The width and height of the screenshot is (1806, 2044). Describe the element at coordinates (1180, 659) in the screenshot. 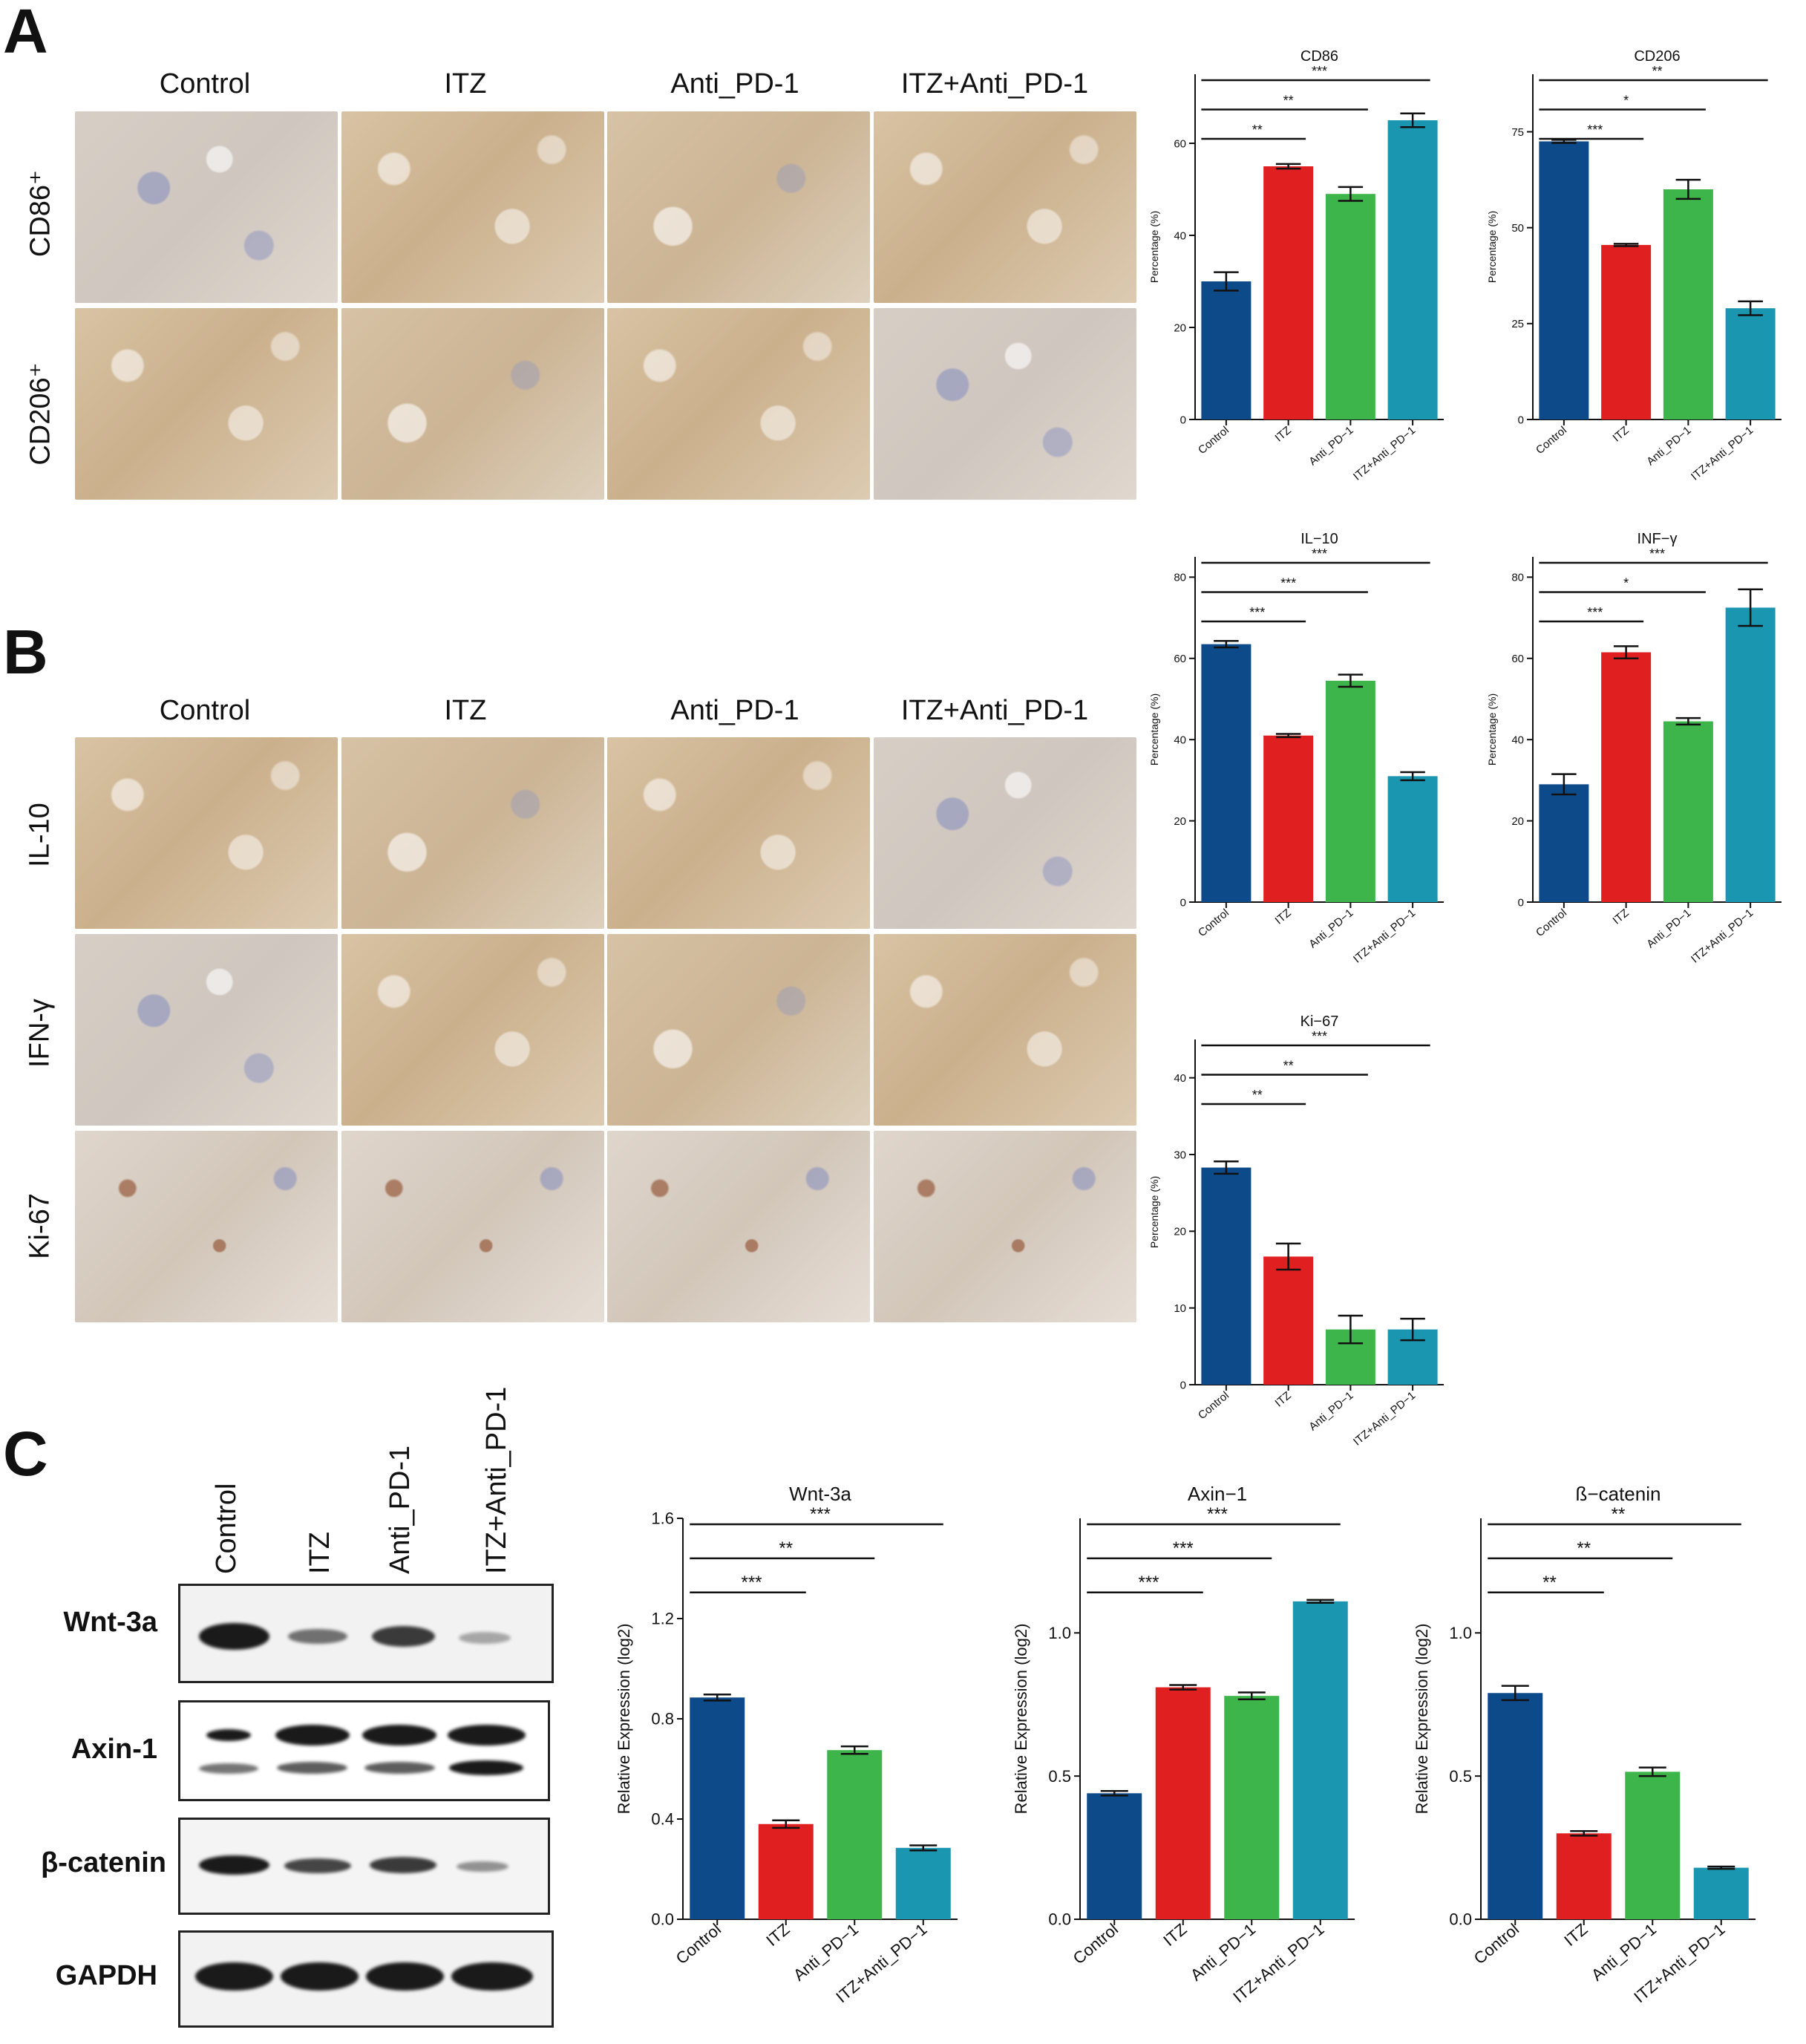

I see `y-tick-label: 60` at that location.